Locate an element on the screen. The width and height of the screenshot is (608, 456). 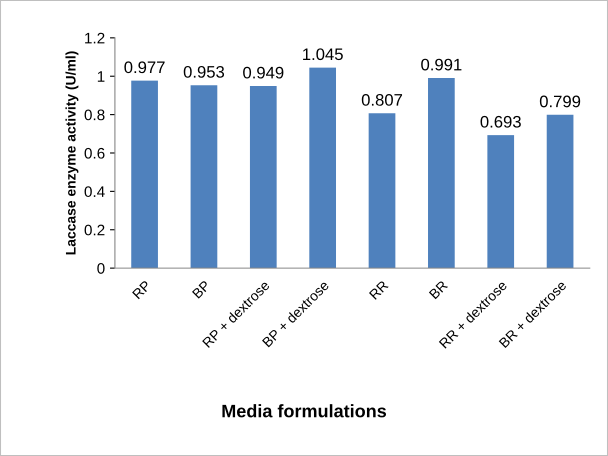
y-tick-label: 1.2 is located at coordinates (94, 38).